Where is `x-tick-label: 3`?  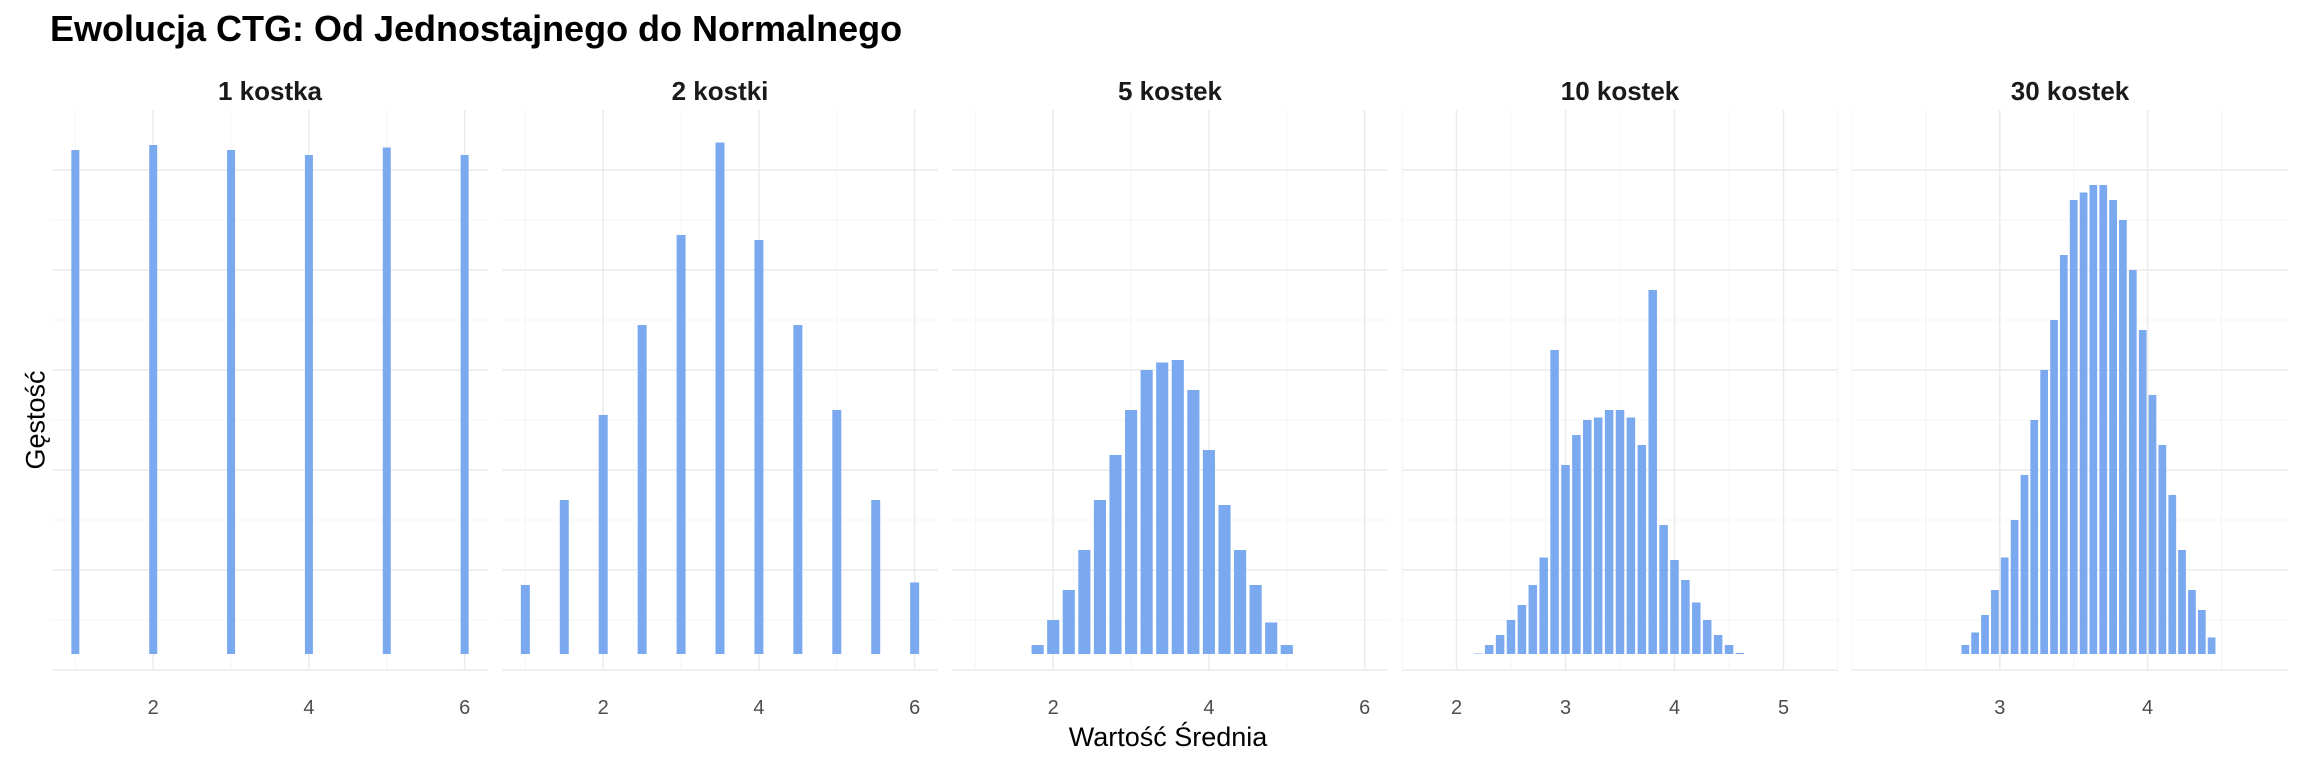
x-tick-label: 3 is located at coordinates (1565, 708).